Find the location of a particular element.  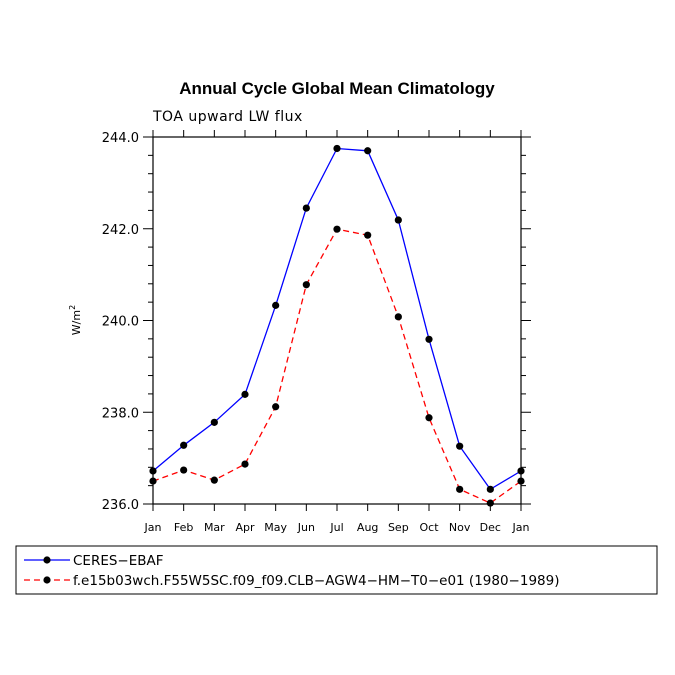

x-tick-label: Feb is located at coordinates (183, 527).